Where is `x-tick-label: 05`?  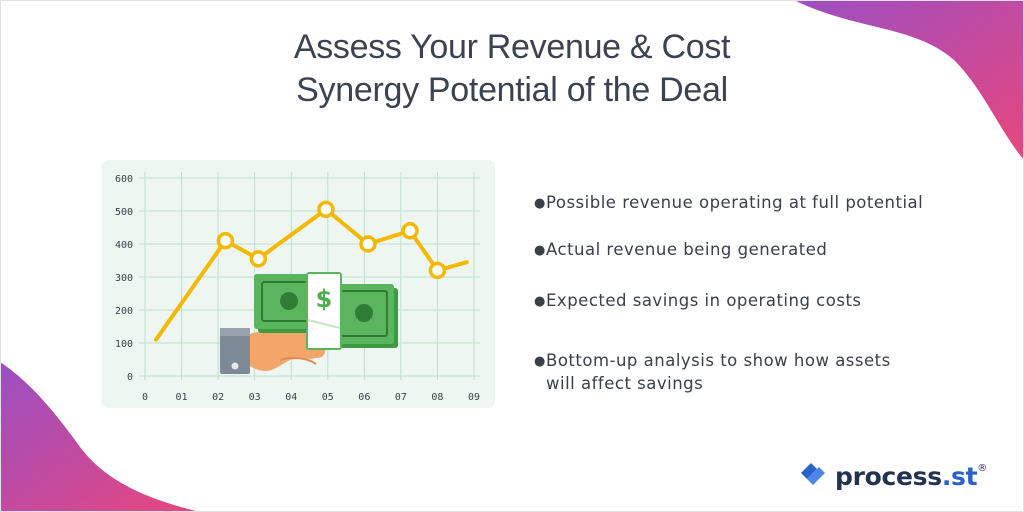
x-tick-label: 05 is located at coordinates (328, 397).